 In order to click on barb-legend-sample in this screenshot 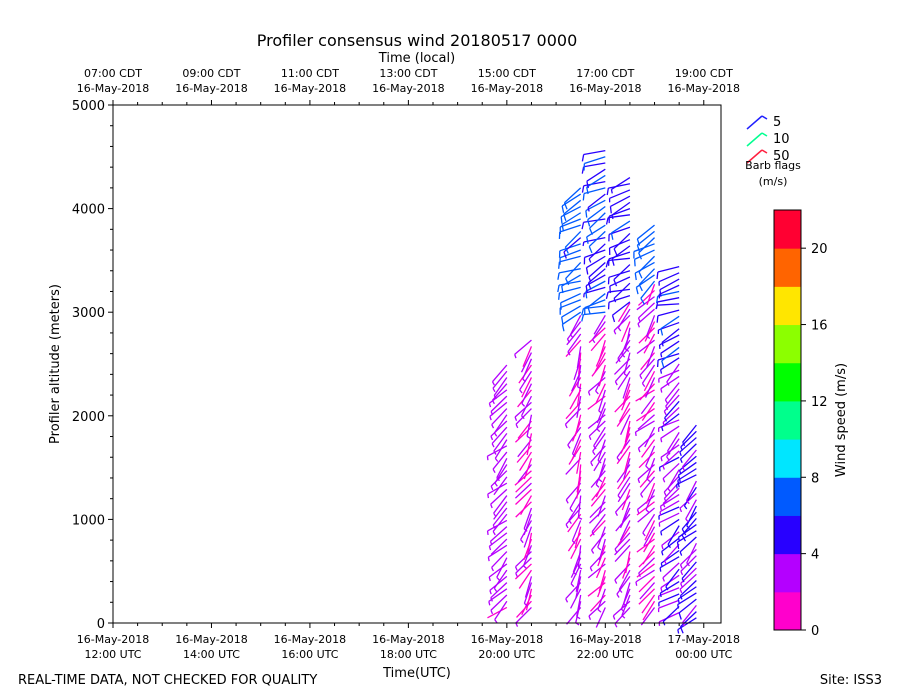, I will do `click(754, 156)`.